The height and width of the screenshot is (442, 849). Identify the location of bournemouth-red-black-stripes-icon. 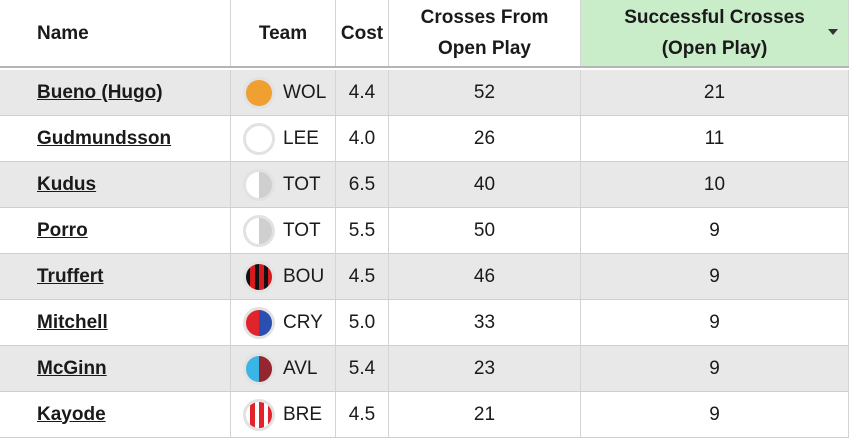
(259, 276).